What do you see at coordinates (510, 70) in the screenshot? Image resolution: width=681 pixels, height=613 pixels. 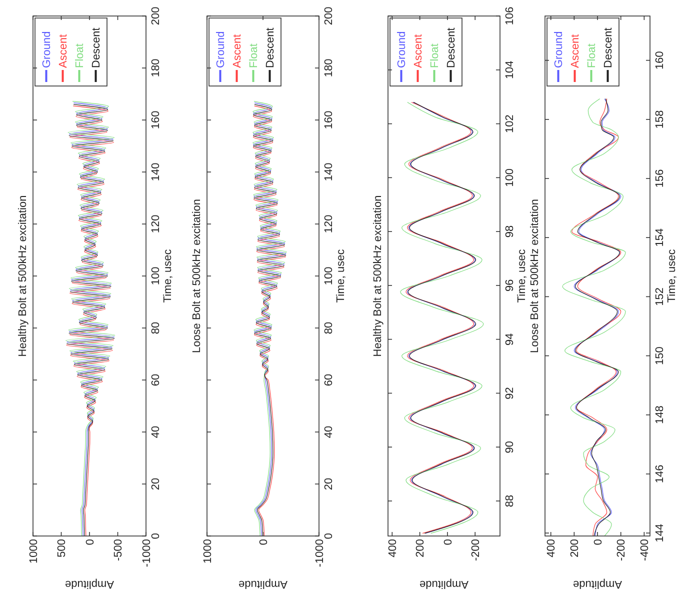 I see `y-tick-label: 104` at bounding box center [510, 70].